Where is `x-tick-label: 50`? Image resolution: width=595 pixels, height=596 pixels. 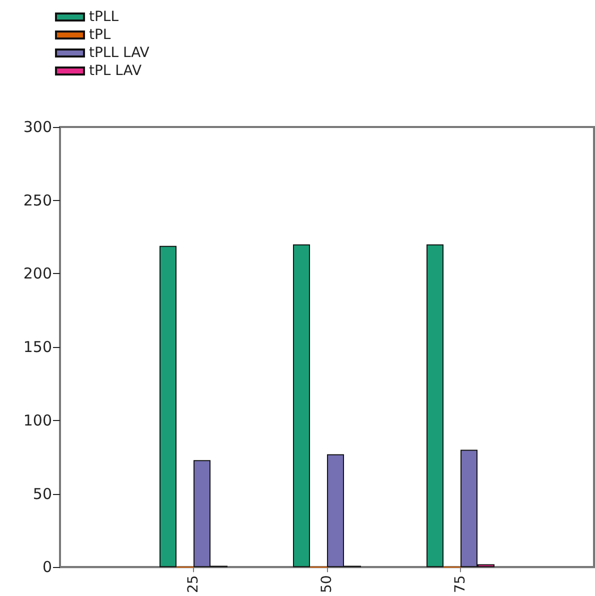 x-tick-label: 50 is located at coordinates (327, 584).